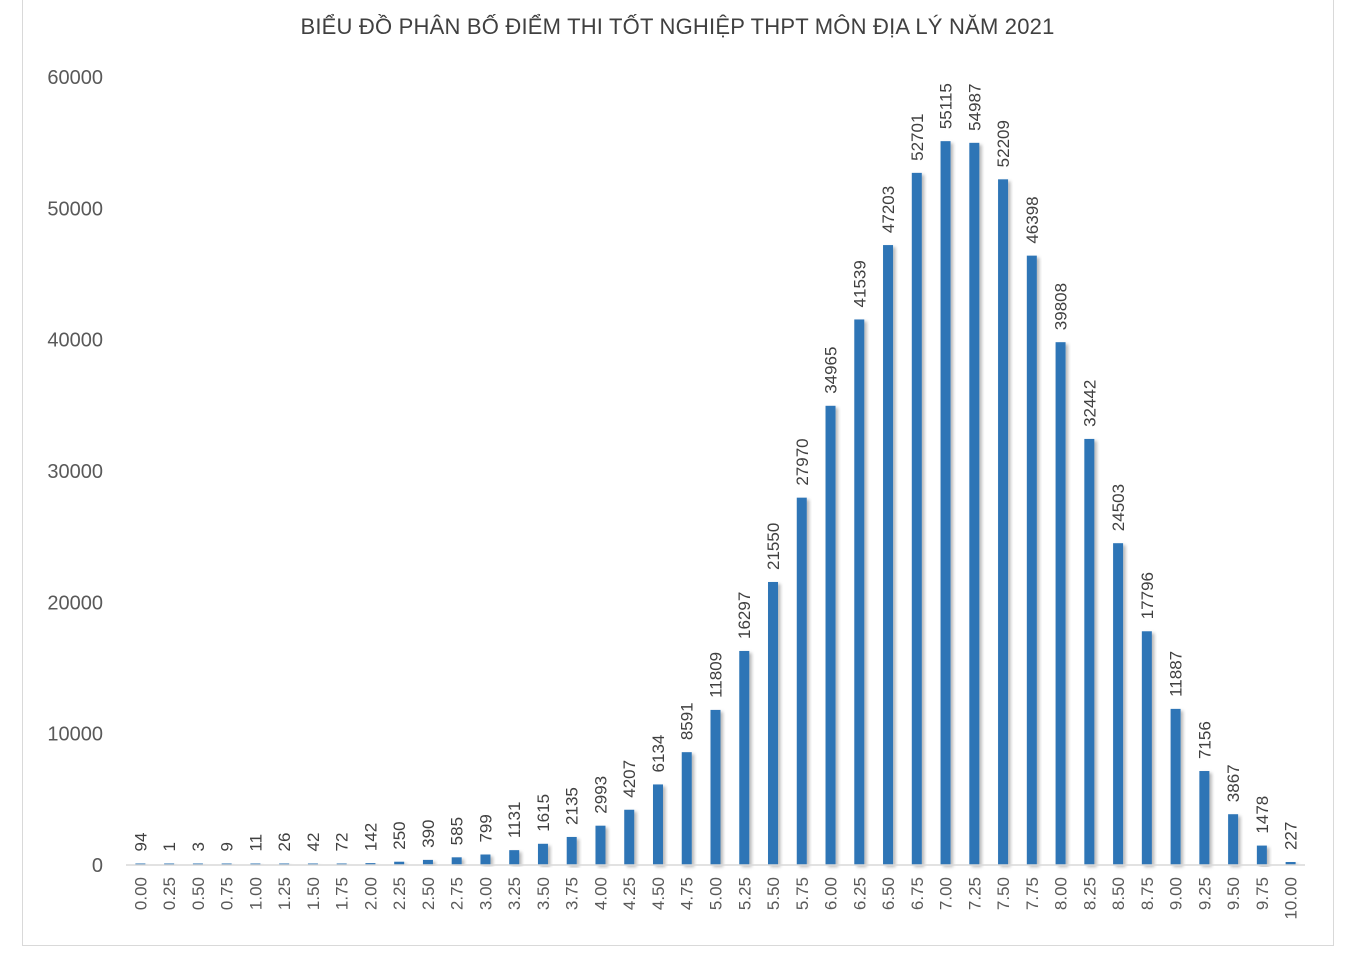 The width and height of the screenshot is (1350, 963). What do you see at coordinates (140, 842) in the screenshot?
I see `data-label: 94` at bounding box center [140, 842].